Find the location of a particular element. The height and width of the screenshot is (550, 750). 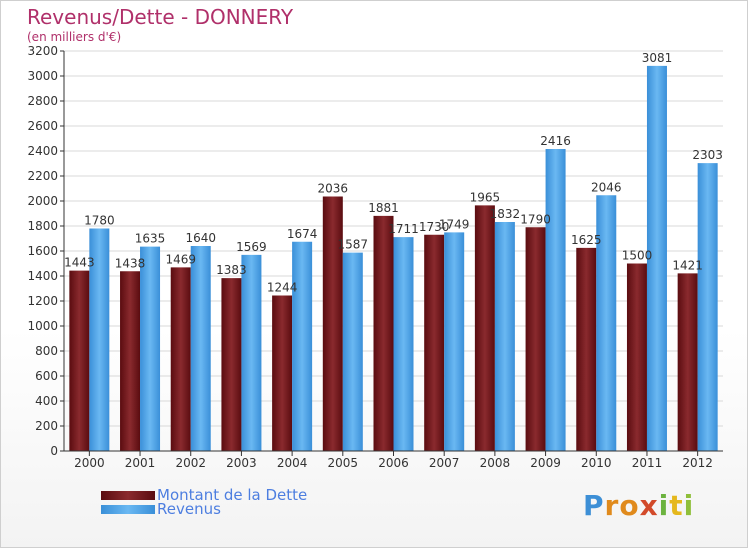

data-label-dette-2009: 1790 is located at coordinates (535, 219).